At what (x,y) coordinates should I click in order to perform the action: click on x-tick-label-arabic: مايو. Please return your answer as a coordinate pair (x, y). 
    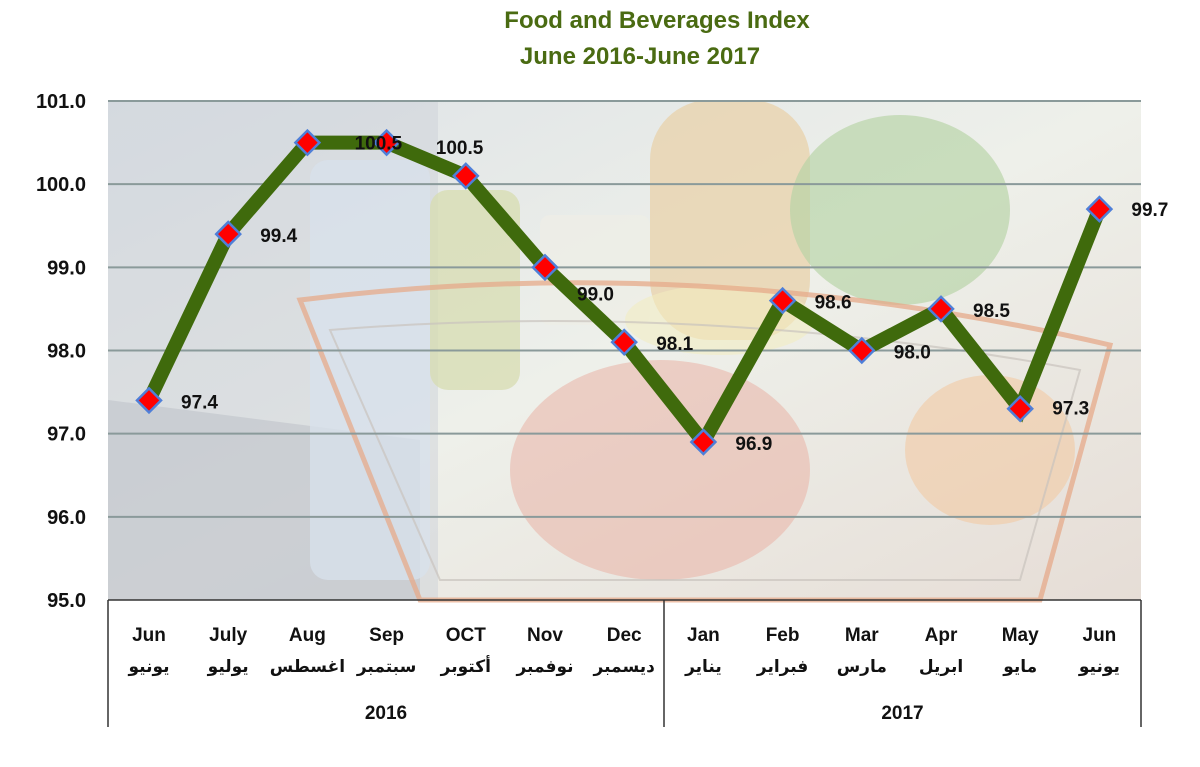
    Looking at the image, I should click on (1019, 667).